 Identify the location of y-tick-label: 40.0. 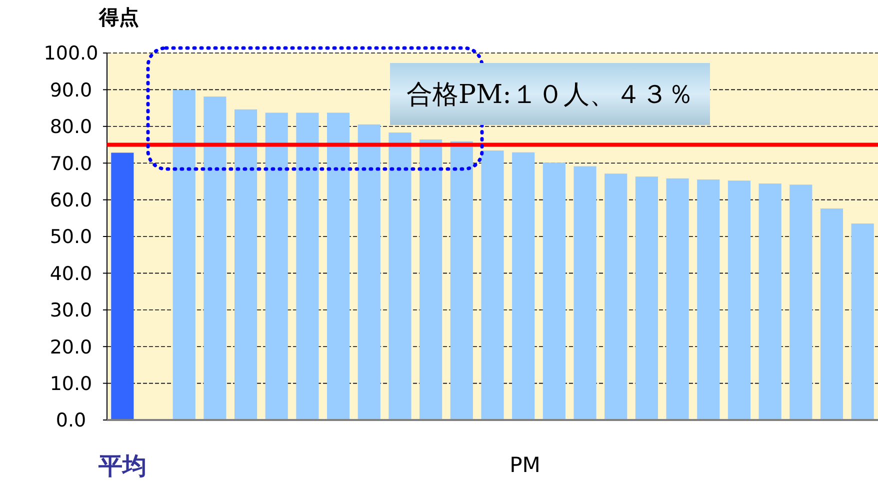
(71, 273).